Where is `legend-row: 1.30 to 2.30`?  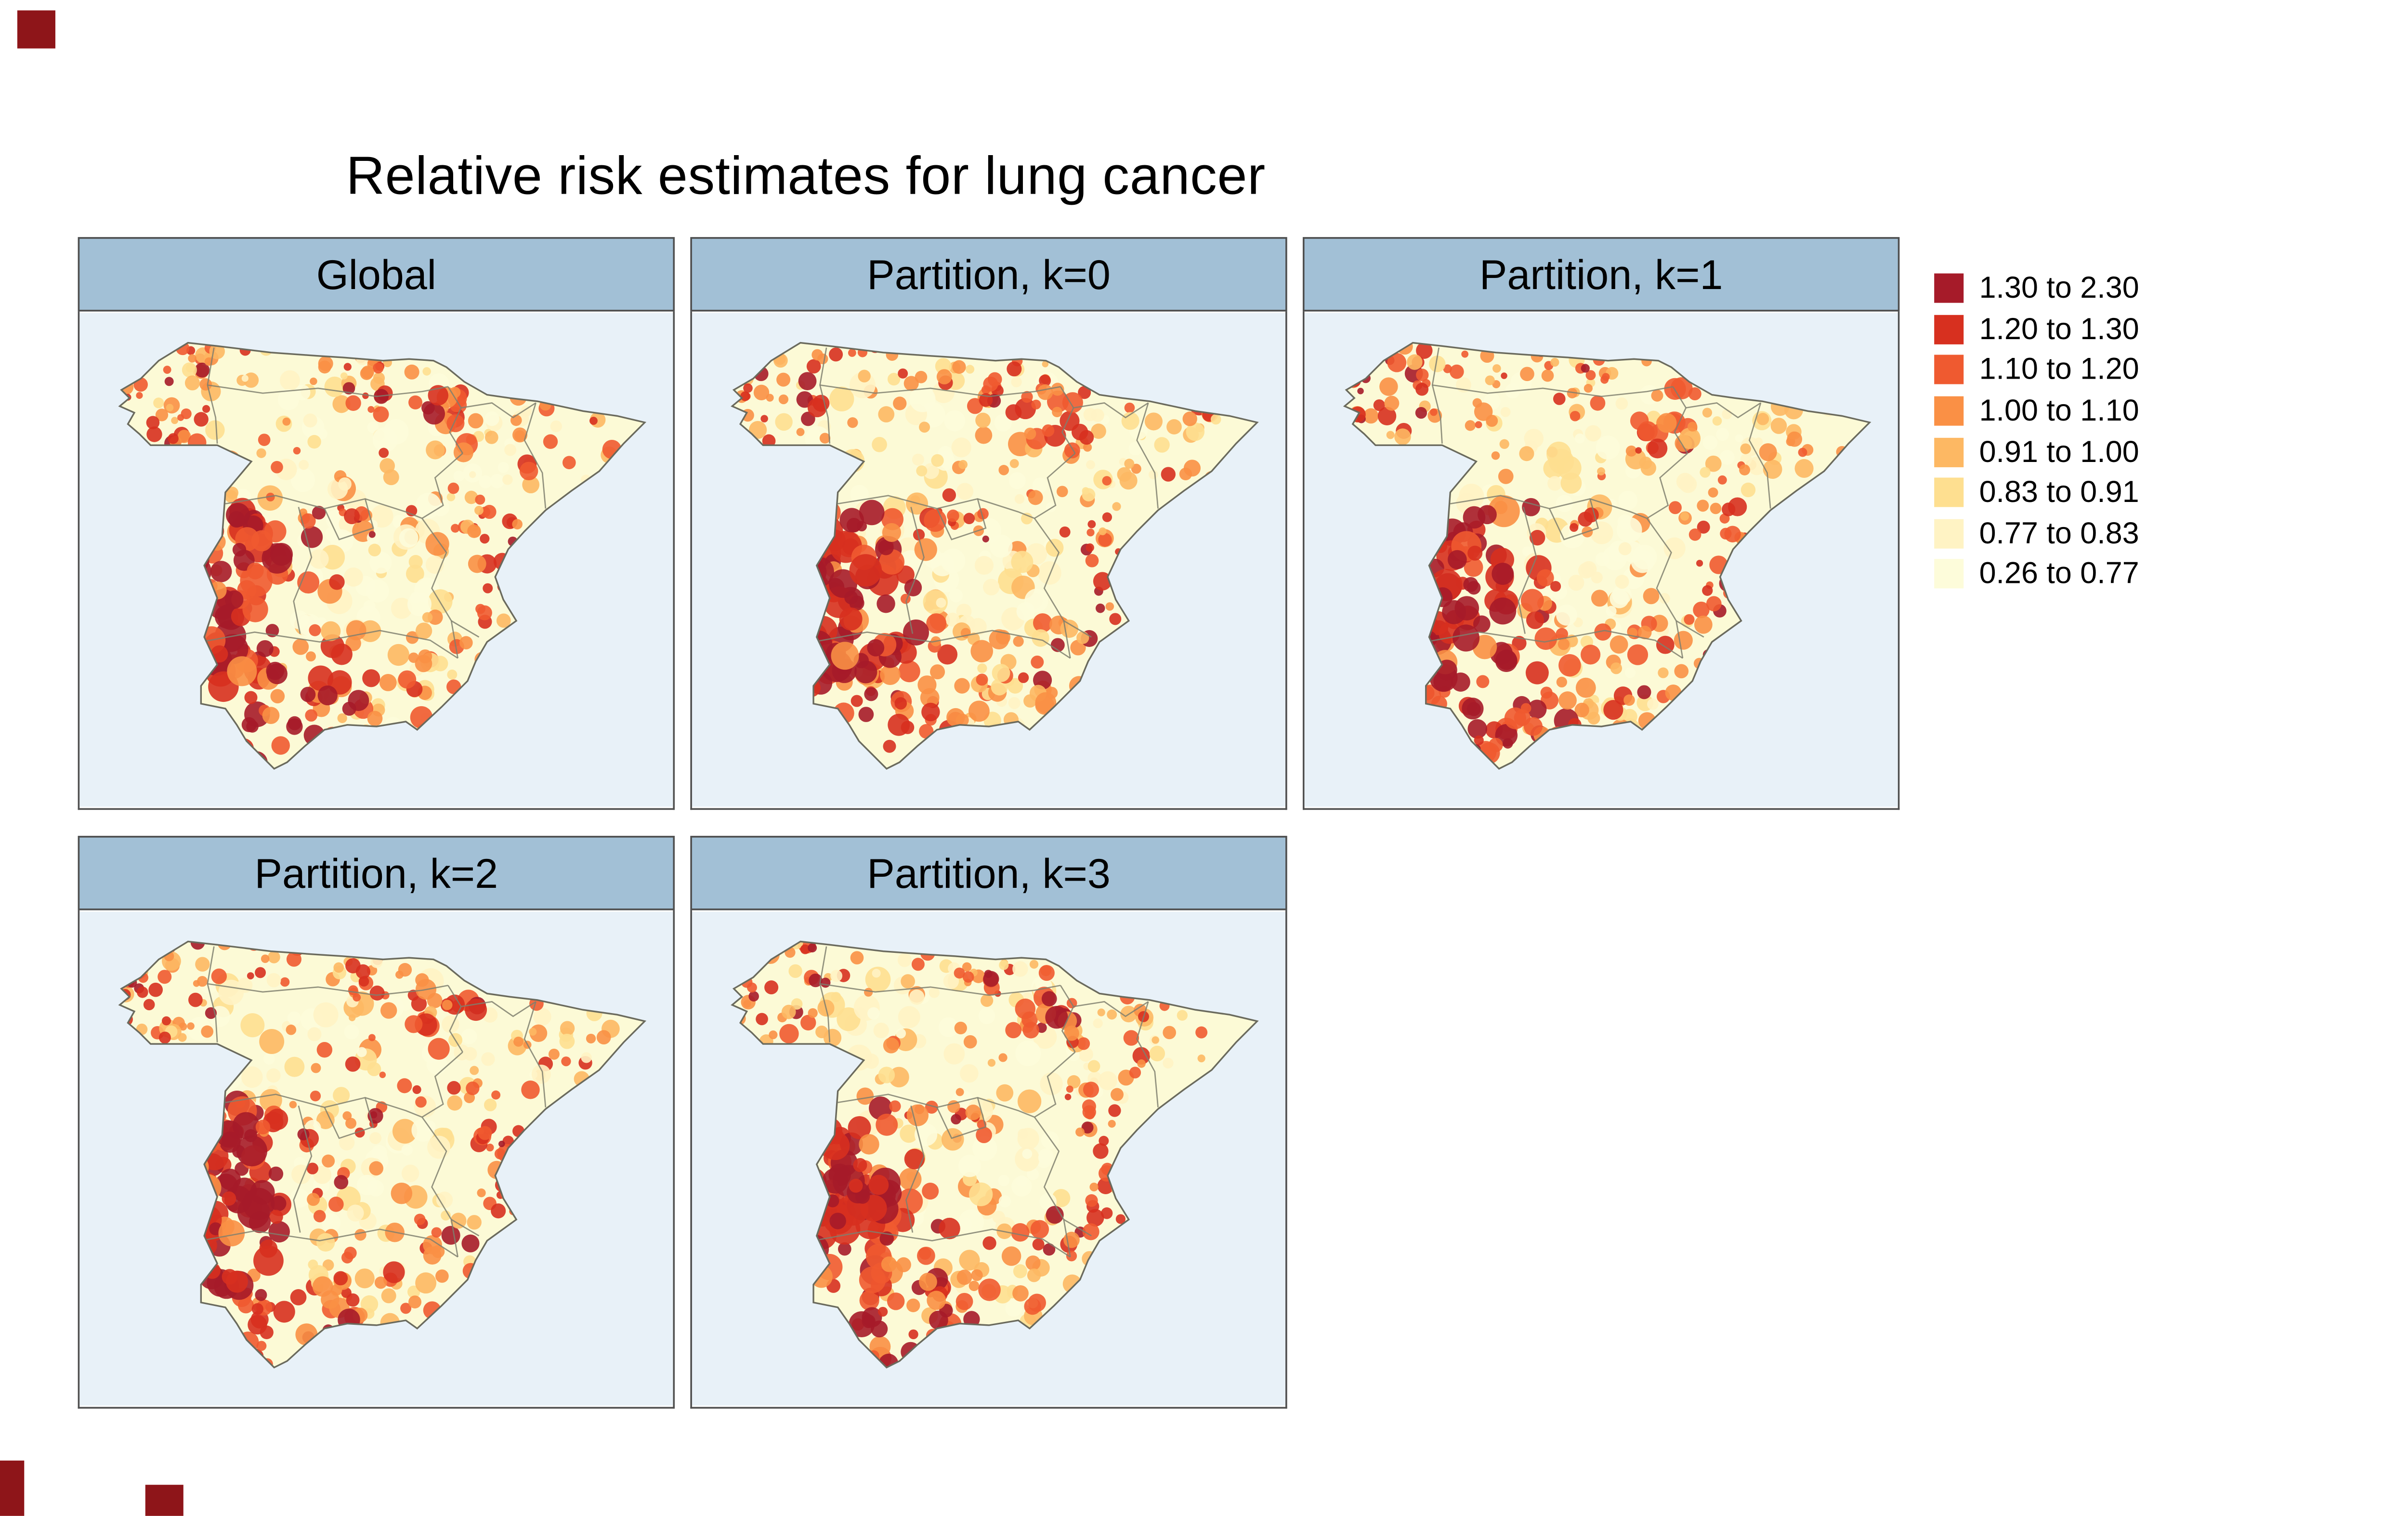 legend-row: 1.30 to 2.30 is located at coordinates (2036, 289).